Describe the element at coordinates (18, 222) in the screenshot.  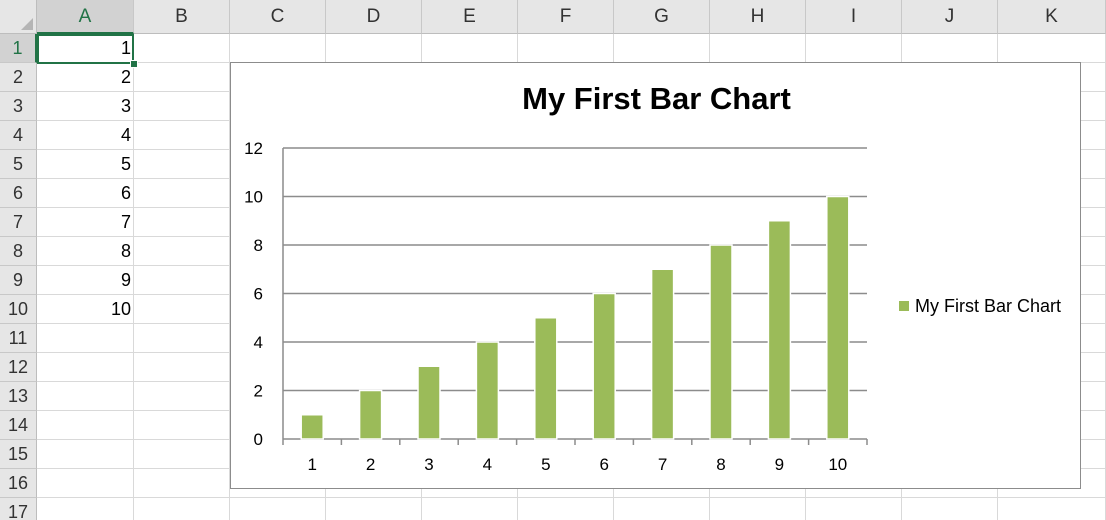
I see `row-header-7: 7` at that location.